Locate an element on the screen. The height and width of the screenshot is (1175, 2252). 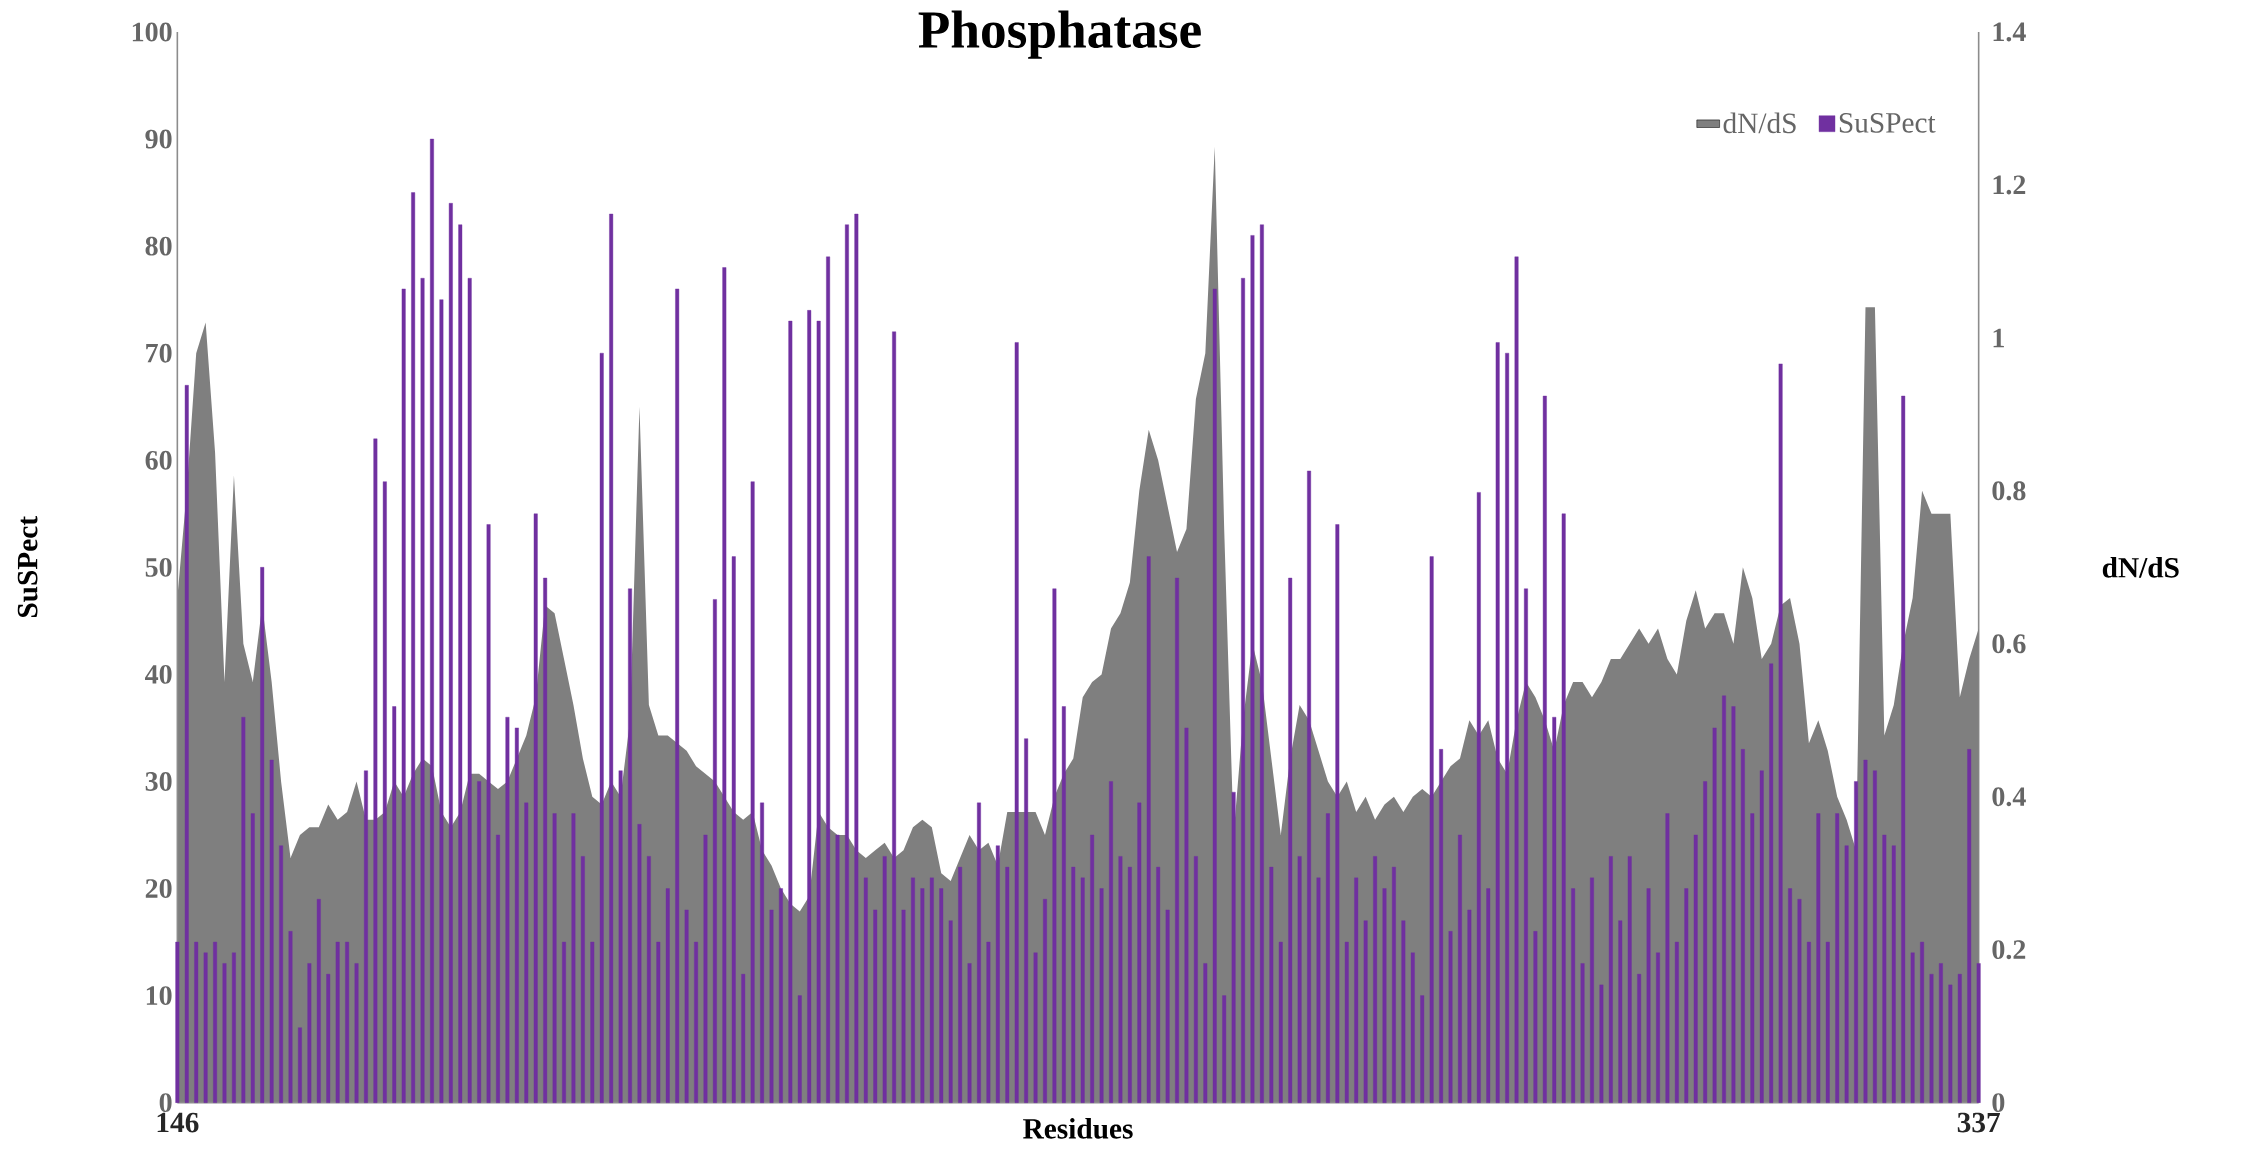
y2-axis-title: dN/dS is located at coordinates (2140, 567).